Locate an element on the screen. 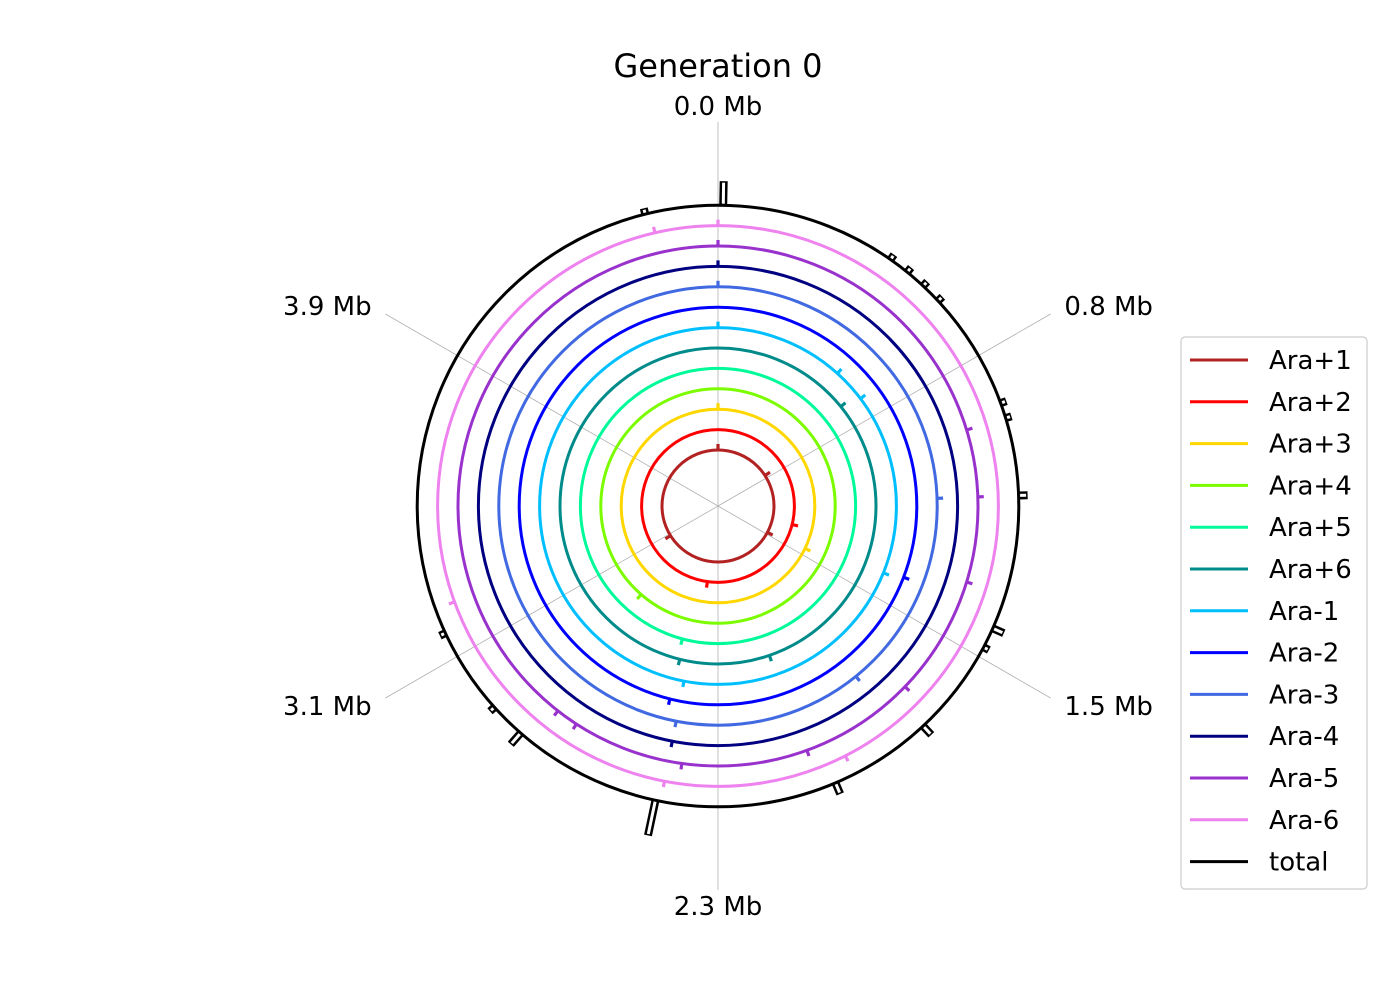  angle-label: 3.9 Mb is located at coordinates (327, 307).